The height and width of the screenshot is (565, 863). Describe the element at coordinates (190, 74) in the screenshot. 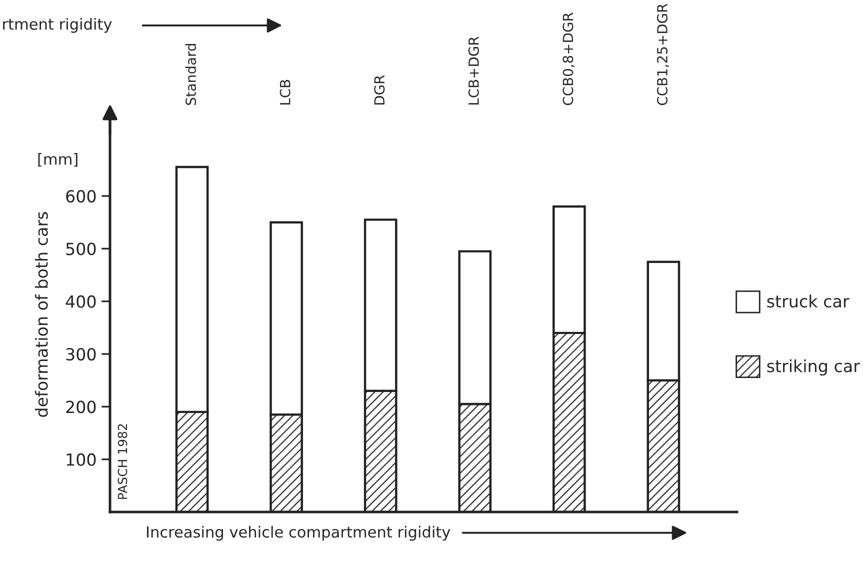

I see `x-tick-label: Standard` at that location.